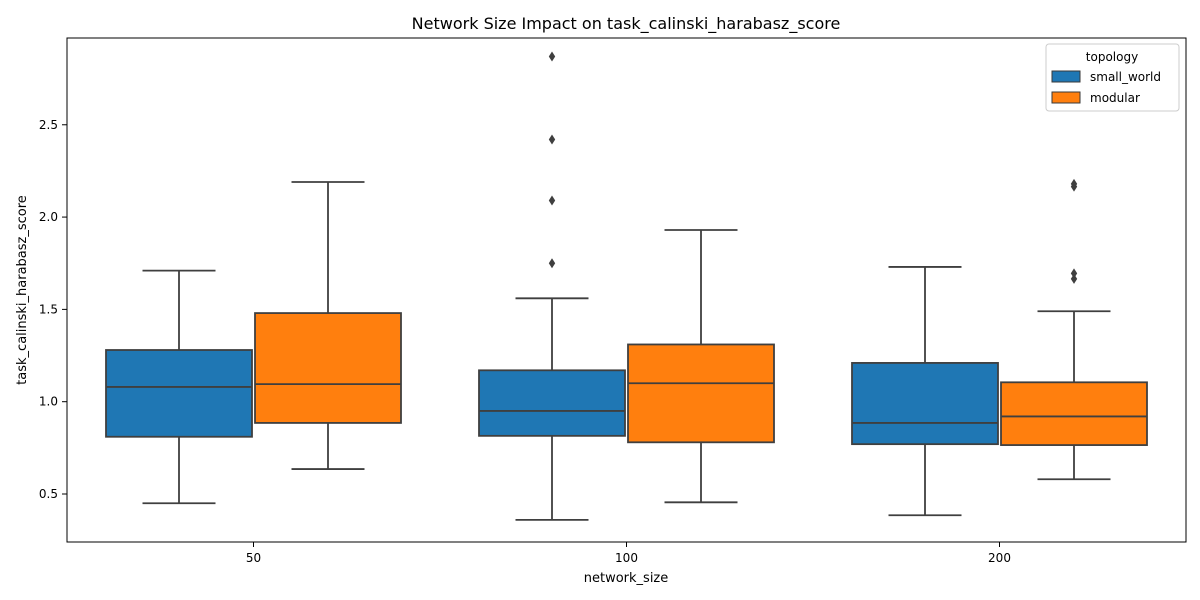 Image resolution: width=1200 pixels, height=600 pixels. Describe the element at coordinates (22, 290) in the screenshot. I see `y-axis-label: task_calinski_harabasz_score` at that location.